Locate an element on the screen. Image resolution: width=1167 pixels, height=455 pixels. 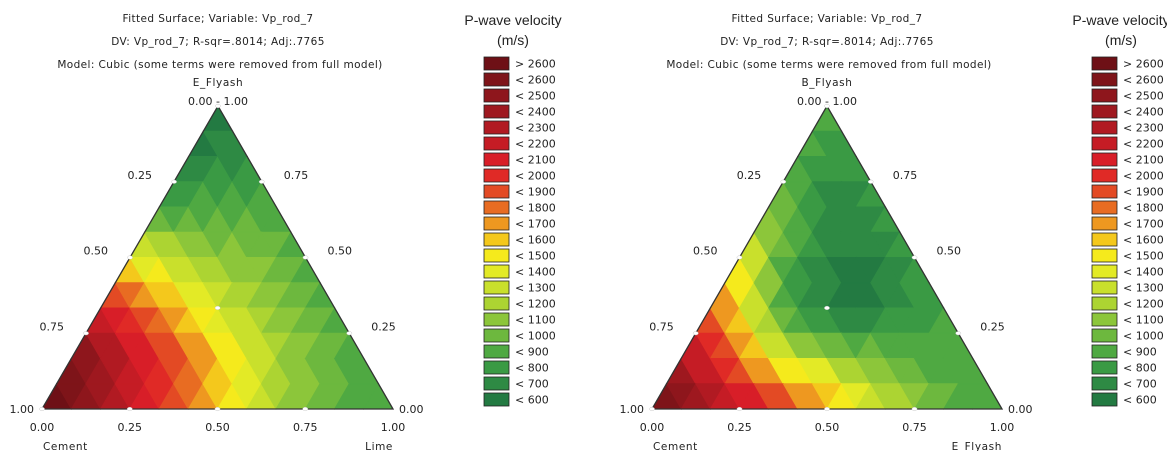
bottom-axis-tick: 0.25 is located at coordinates (739, 427).